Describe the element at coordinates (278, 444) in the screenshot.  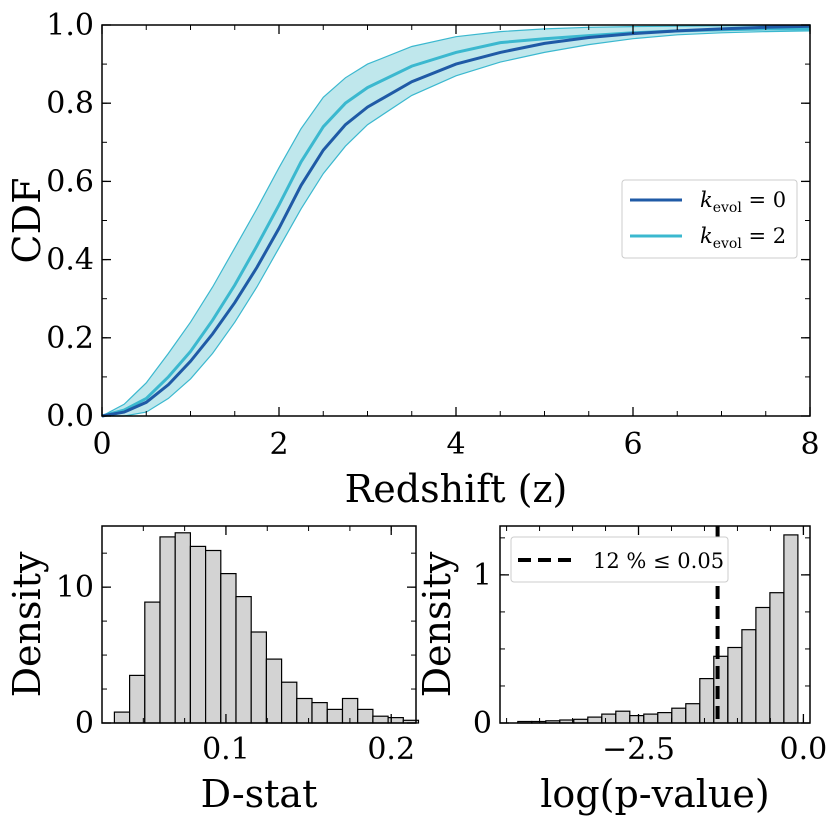
I see `x-tick-label: 2` at that location.